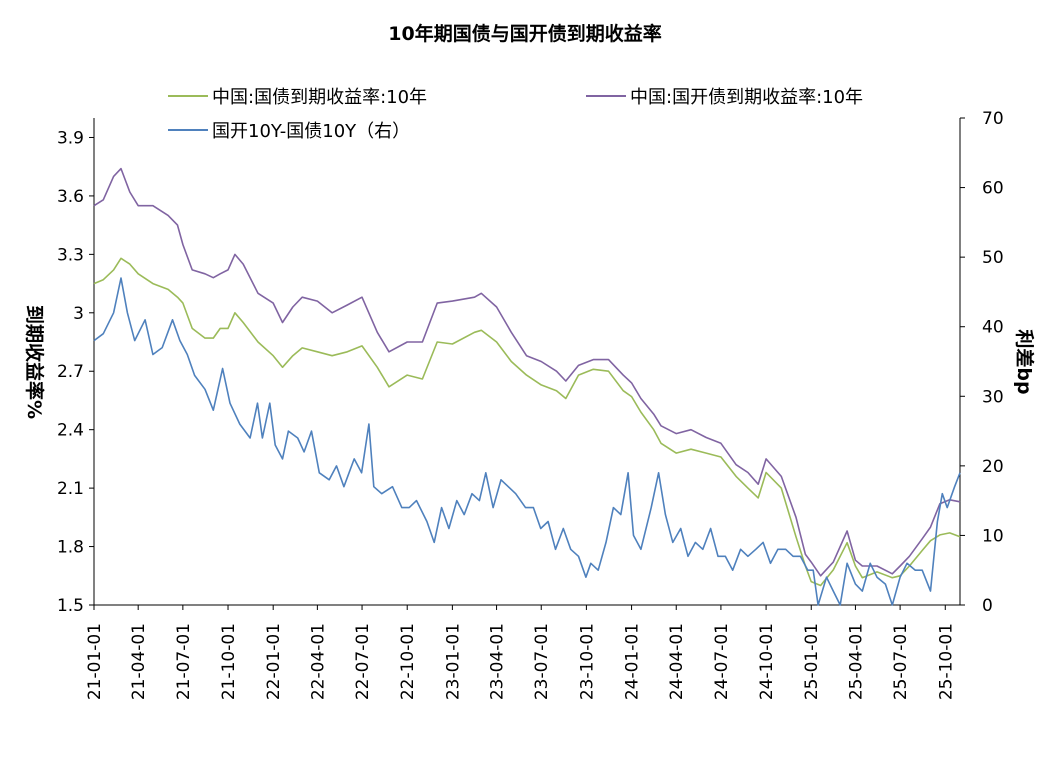  What do you see at coordinates (78, 314) in the screenshot?
I see `left-tick-label: 3` at bounding box center [78, 314].